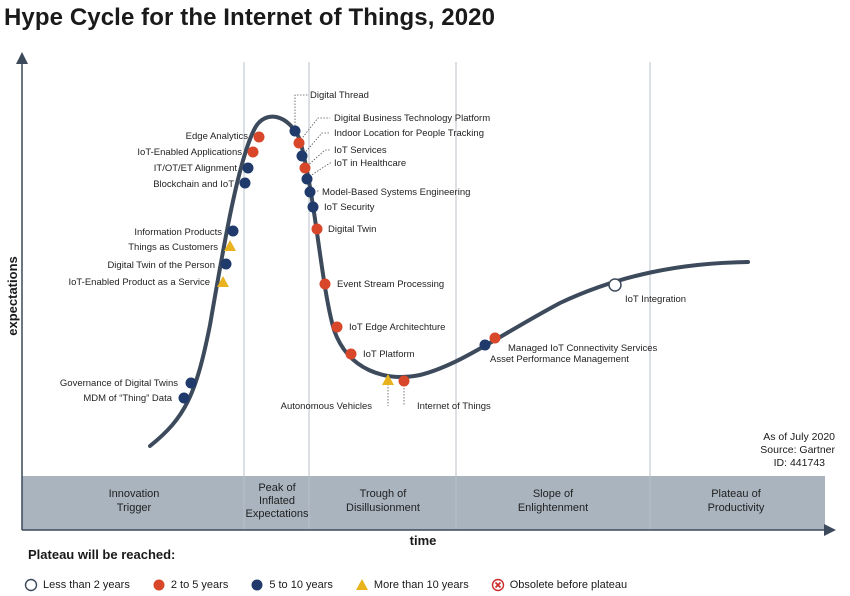  What do you see at coordinates (196, 168) in the screenshot?
I see `tech-label: IT/OT/ET Alignment` at bounding box center [196, 168].